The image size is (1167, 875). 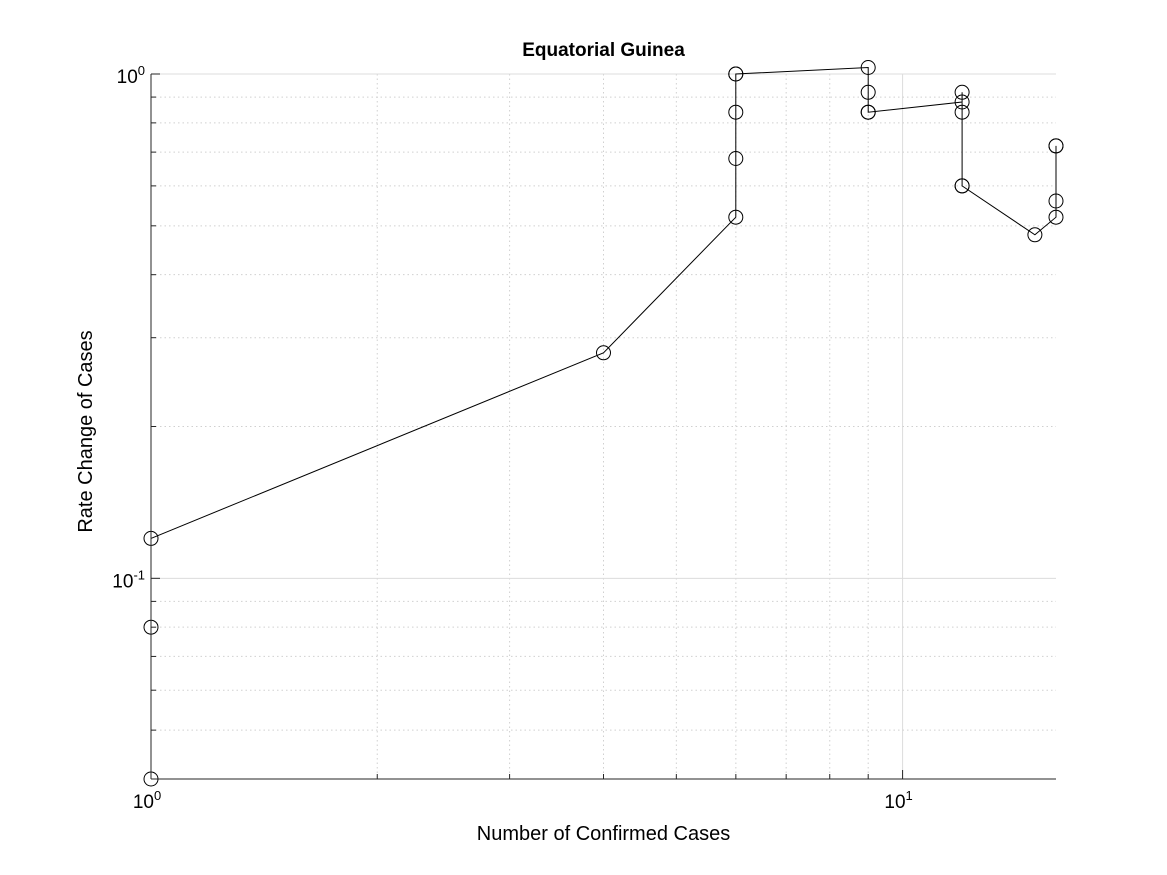 I want to click on y-tick-labels: 10⁻¹ 10⁰, so click(x=128, y=327).